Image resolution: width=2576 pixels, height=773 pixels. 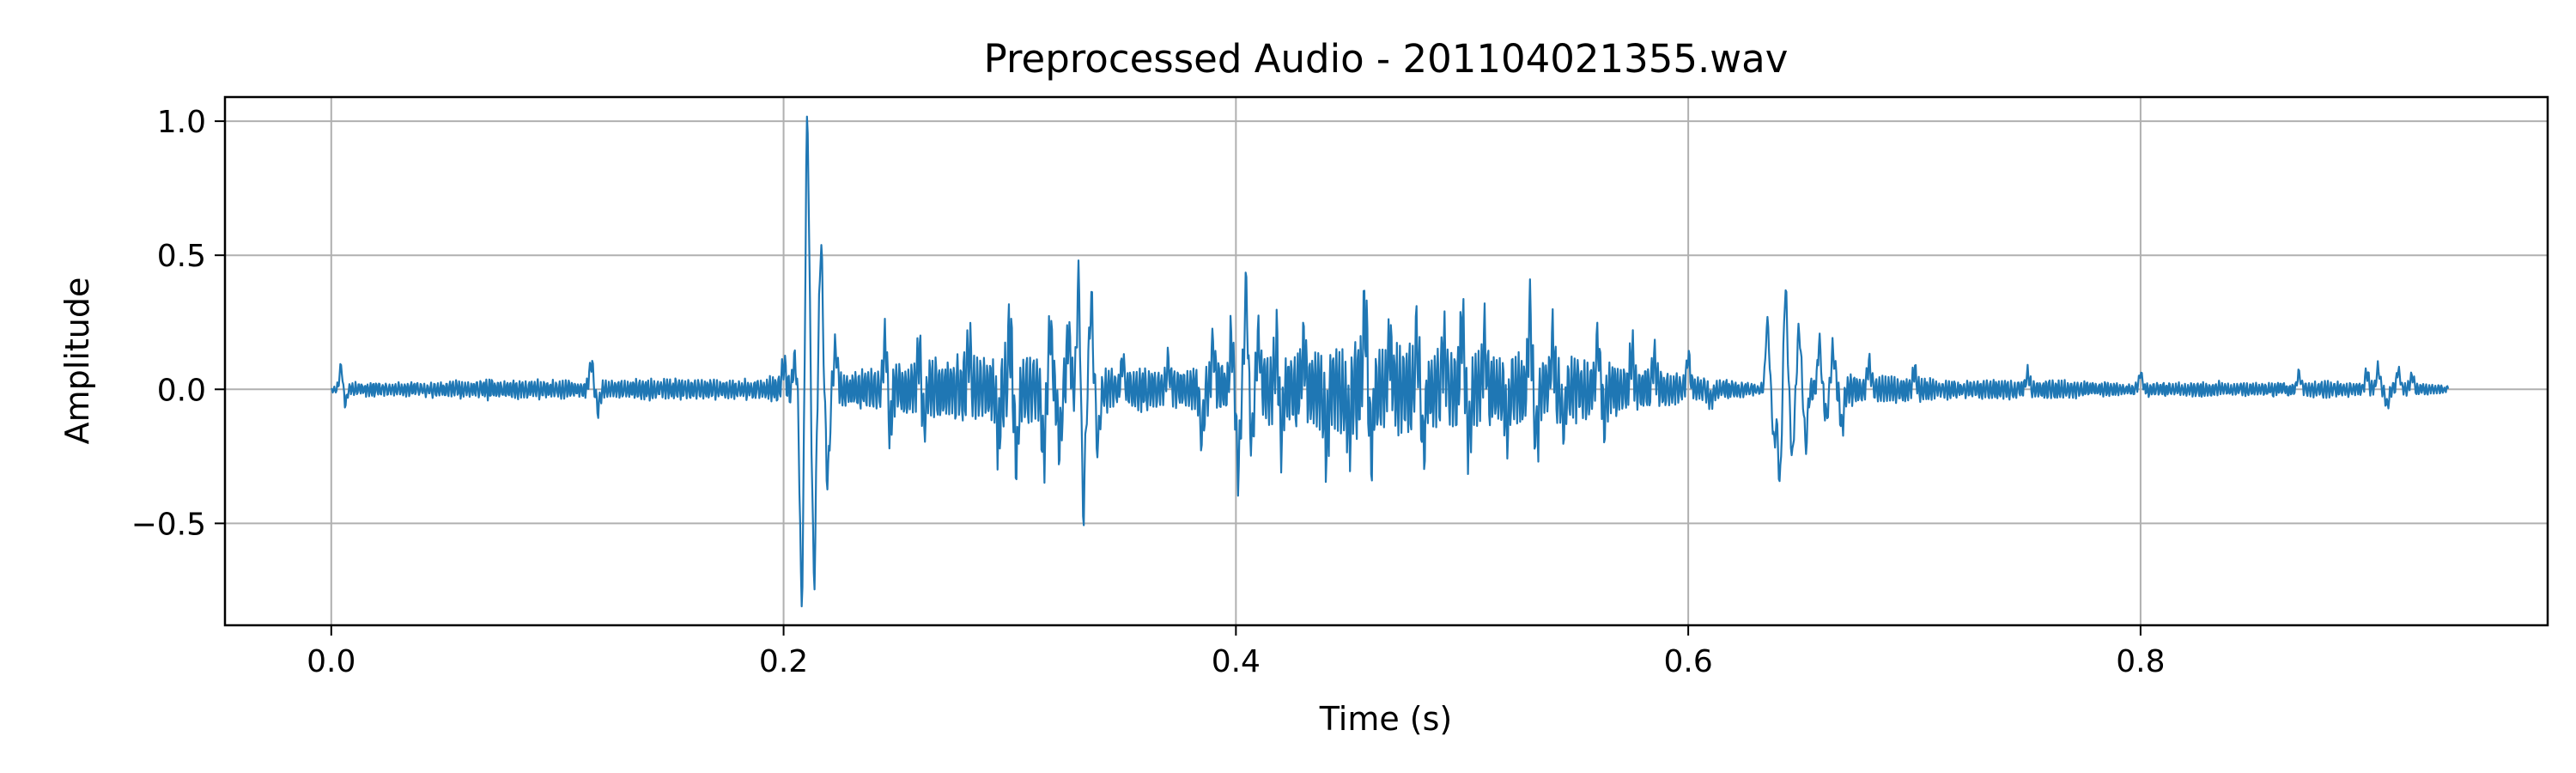 What do you see at coordinates (2141, 661) in the screenshot?
I see `x-tick-label: 0.8` at bounding box center [2141, 661].